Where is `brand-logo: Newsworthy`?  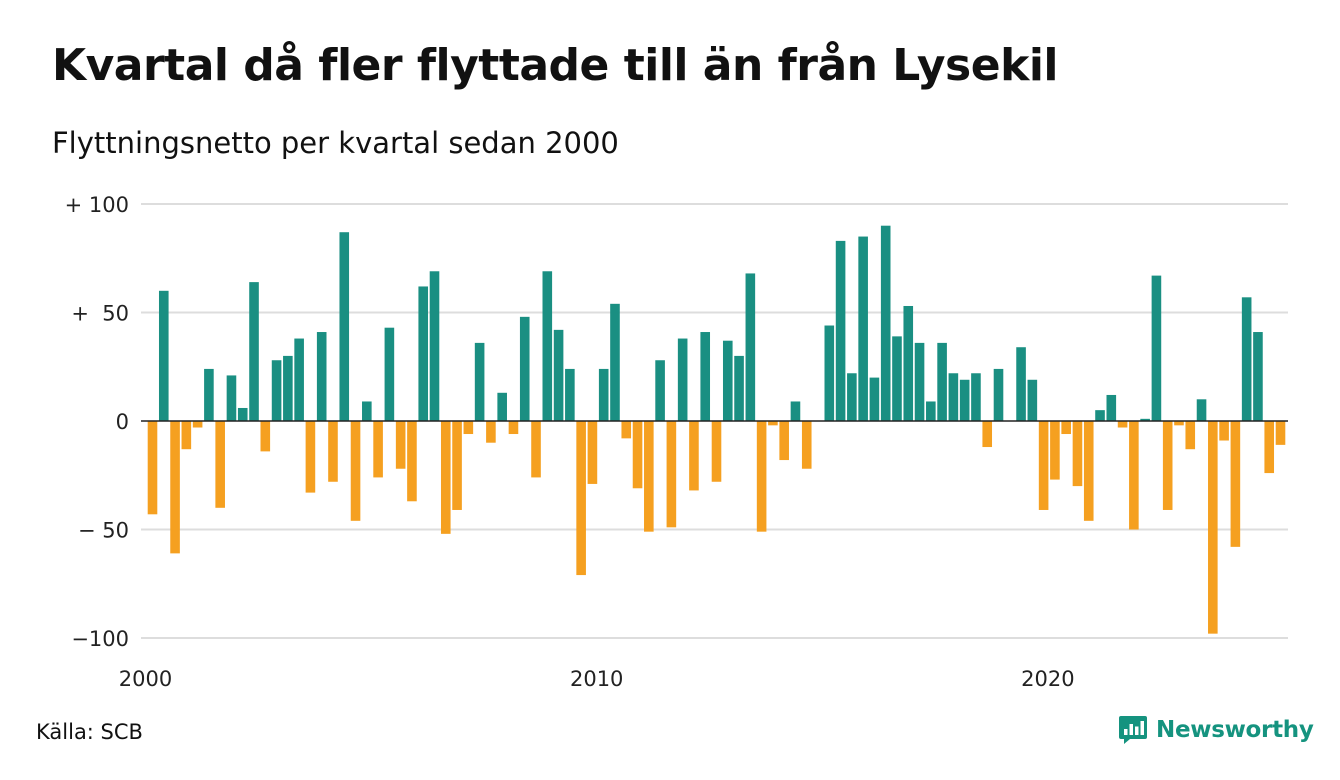
brand-logo: Newsworthy is located at coordinates (1216, 730).